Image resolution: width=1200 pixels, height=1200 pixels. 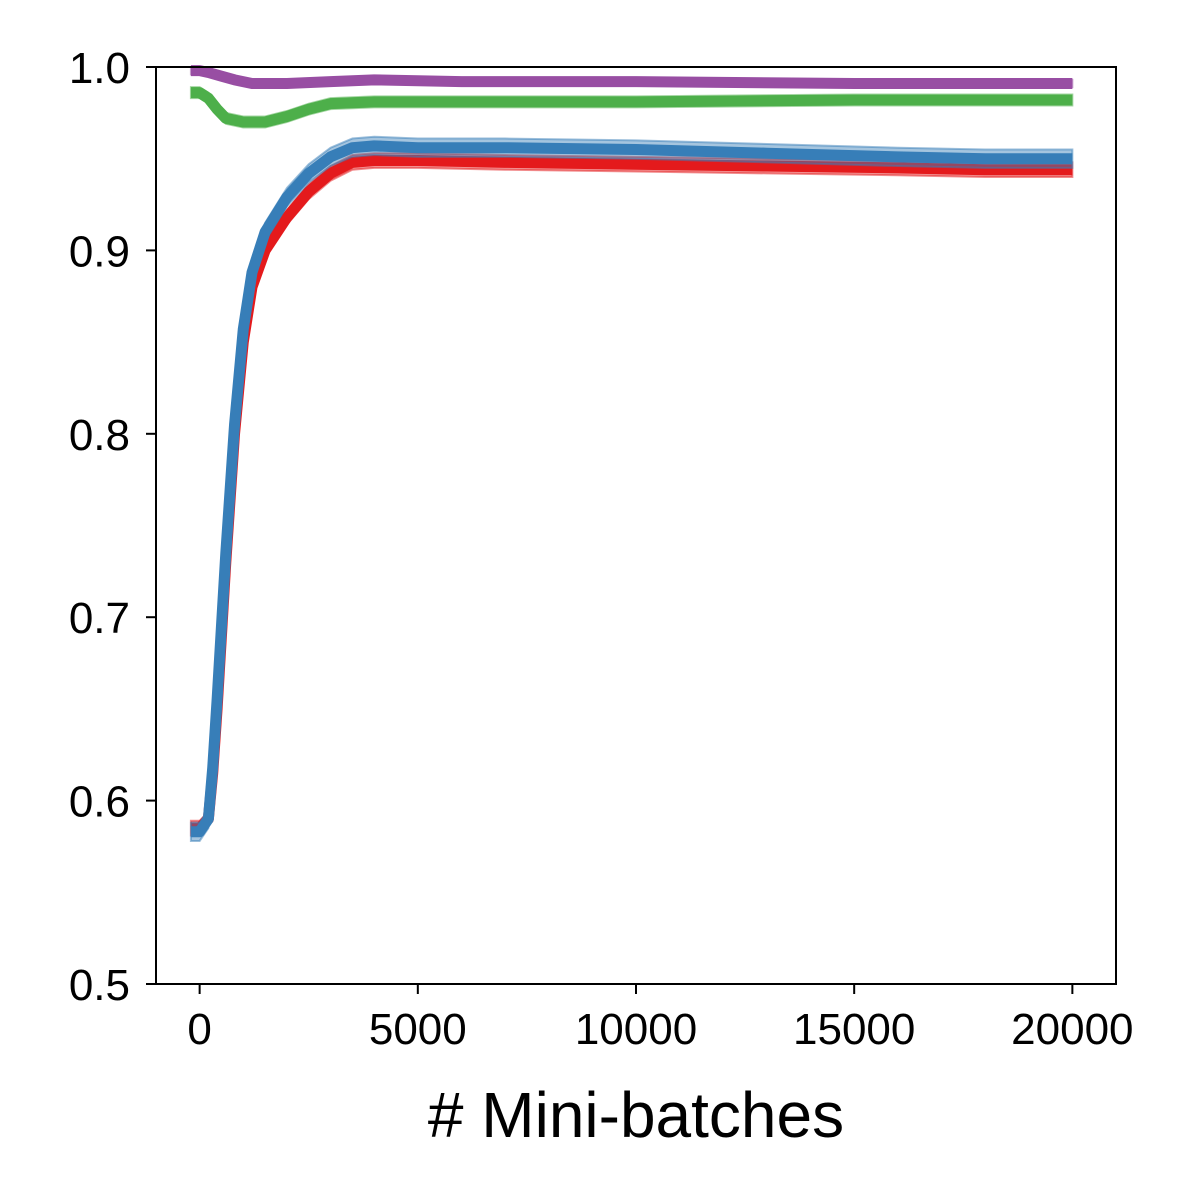 What do you see at coordinates (631, 77) in the screenshot?
I see `series-1-line` at bounding box center [631, 77].